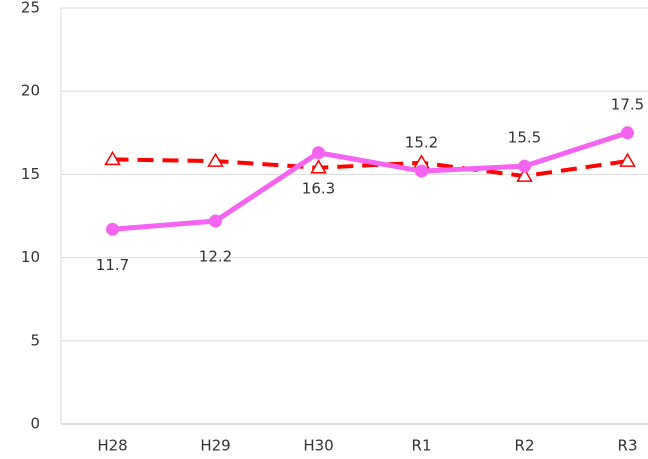  I want to click on x-tick-label: R1, so click(422, 446).